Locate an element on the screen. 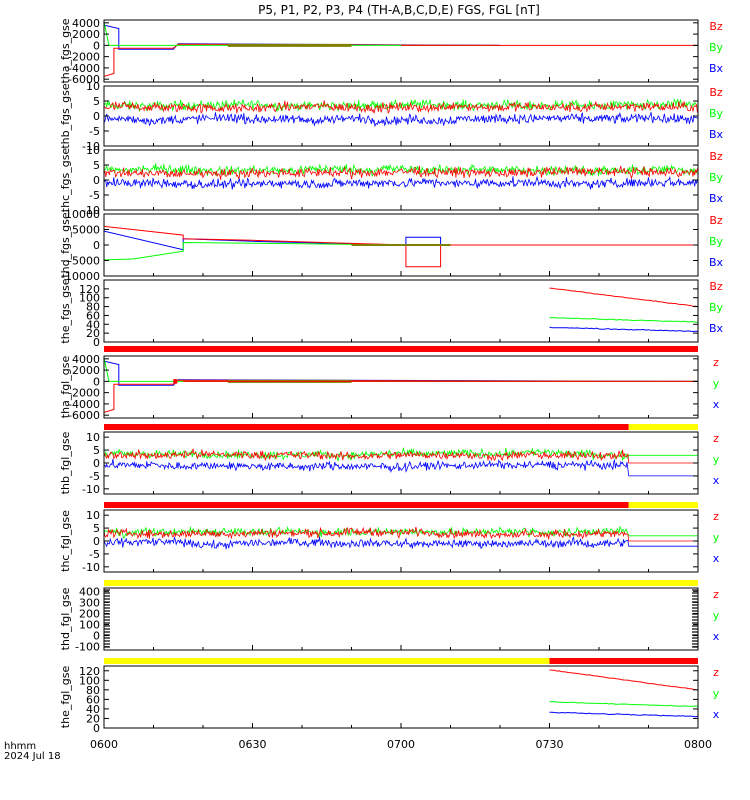 This screenshot has height=800, width=750. series-y is located at coordinates (401, 369).